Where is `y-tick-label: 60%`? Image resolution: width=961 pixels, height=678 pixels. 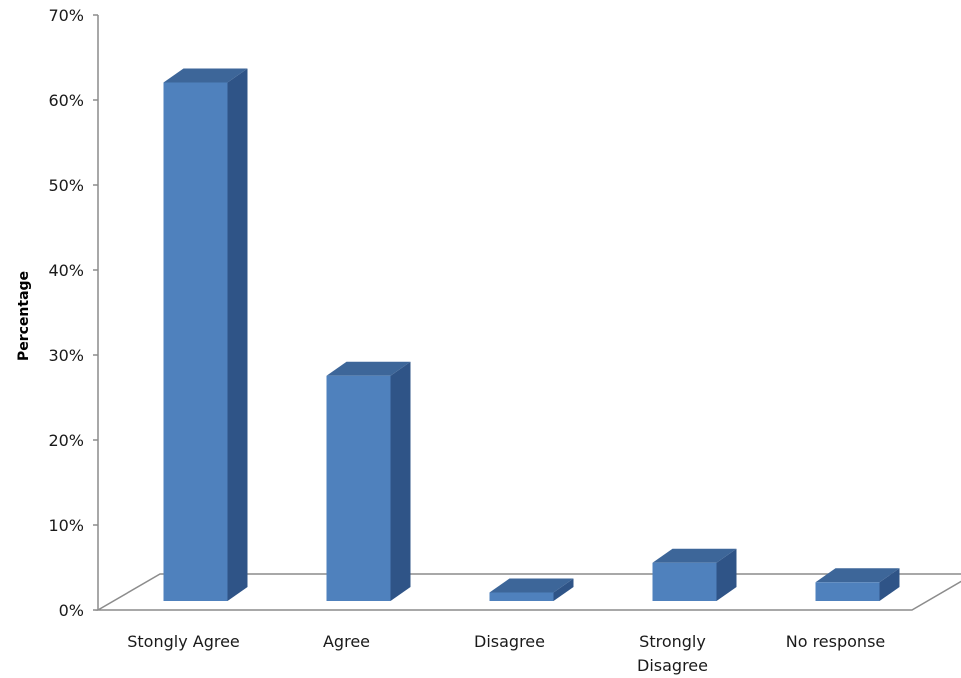 y-tick-label: 60% is located at coordinates (66, 100).